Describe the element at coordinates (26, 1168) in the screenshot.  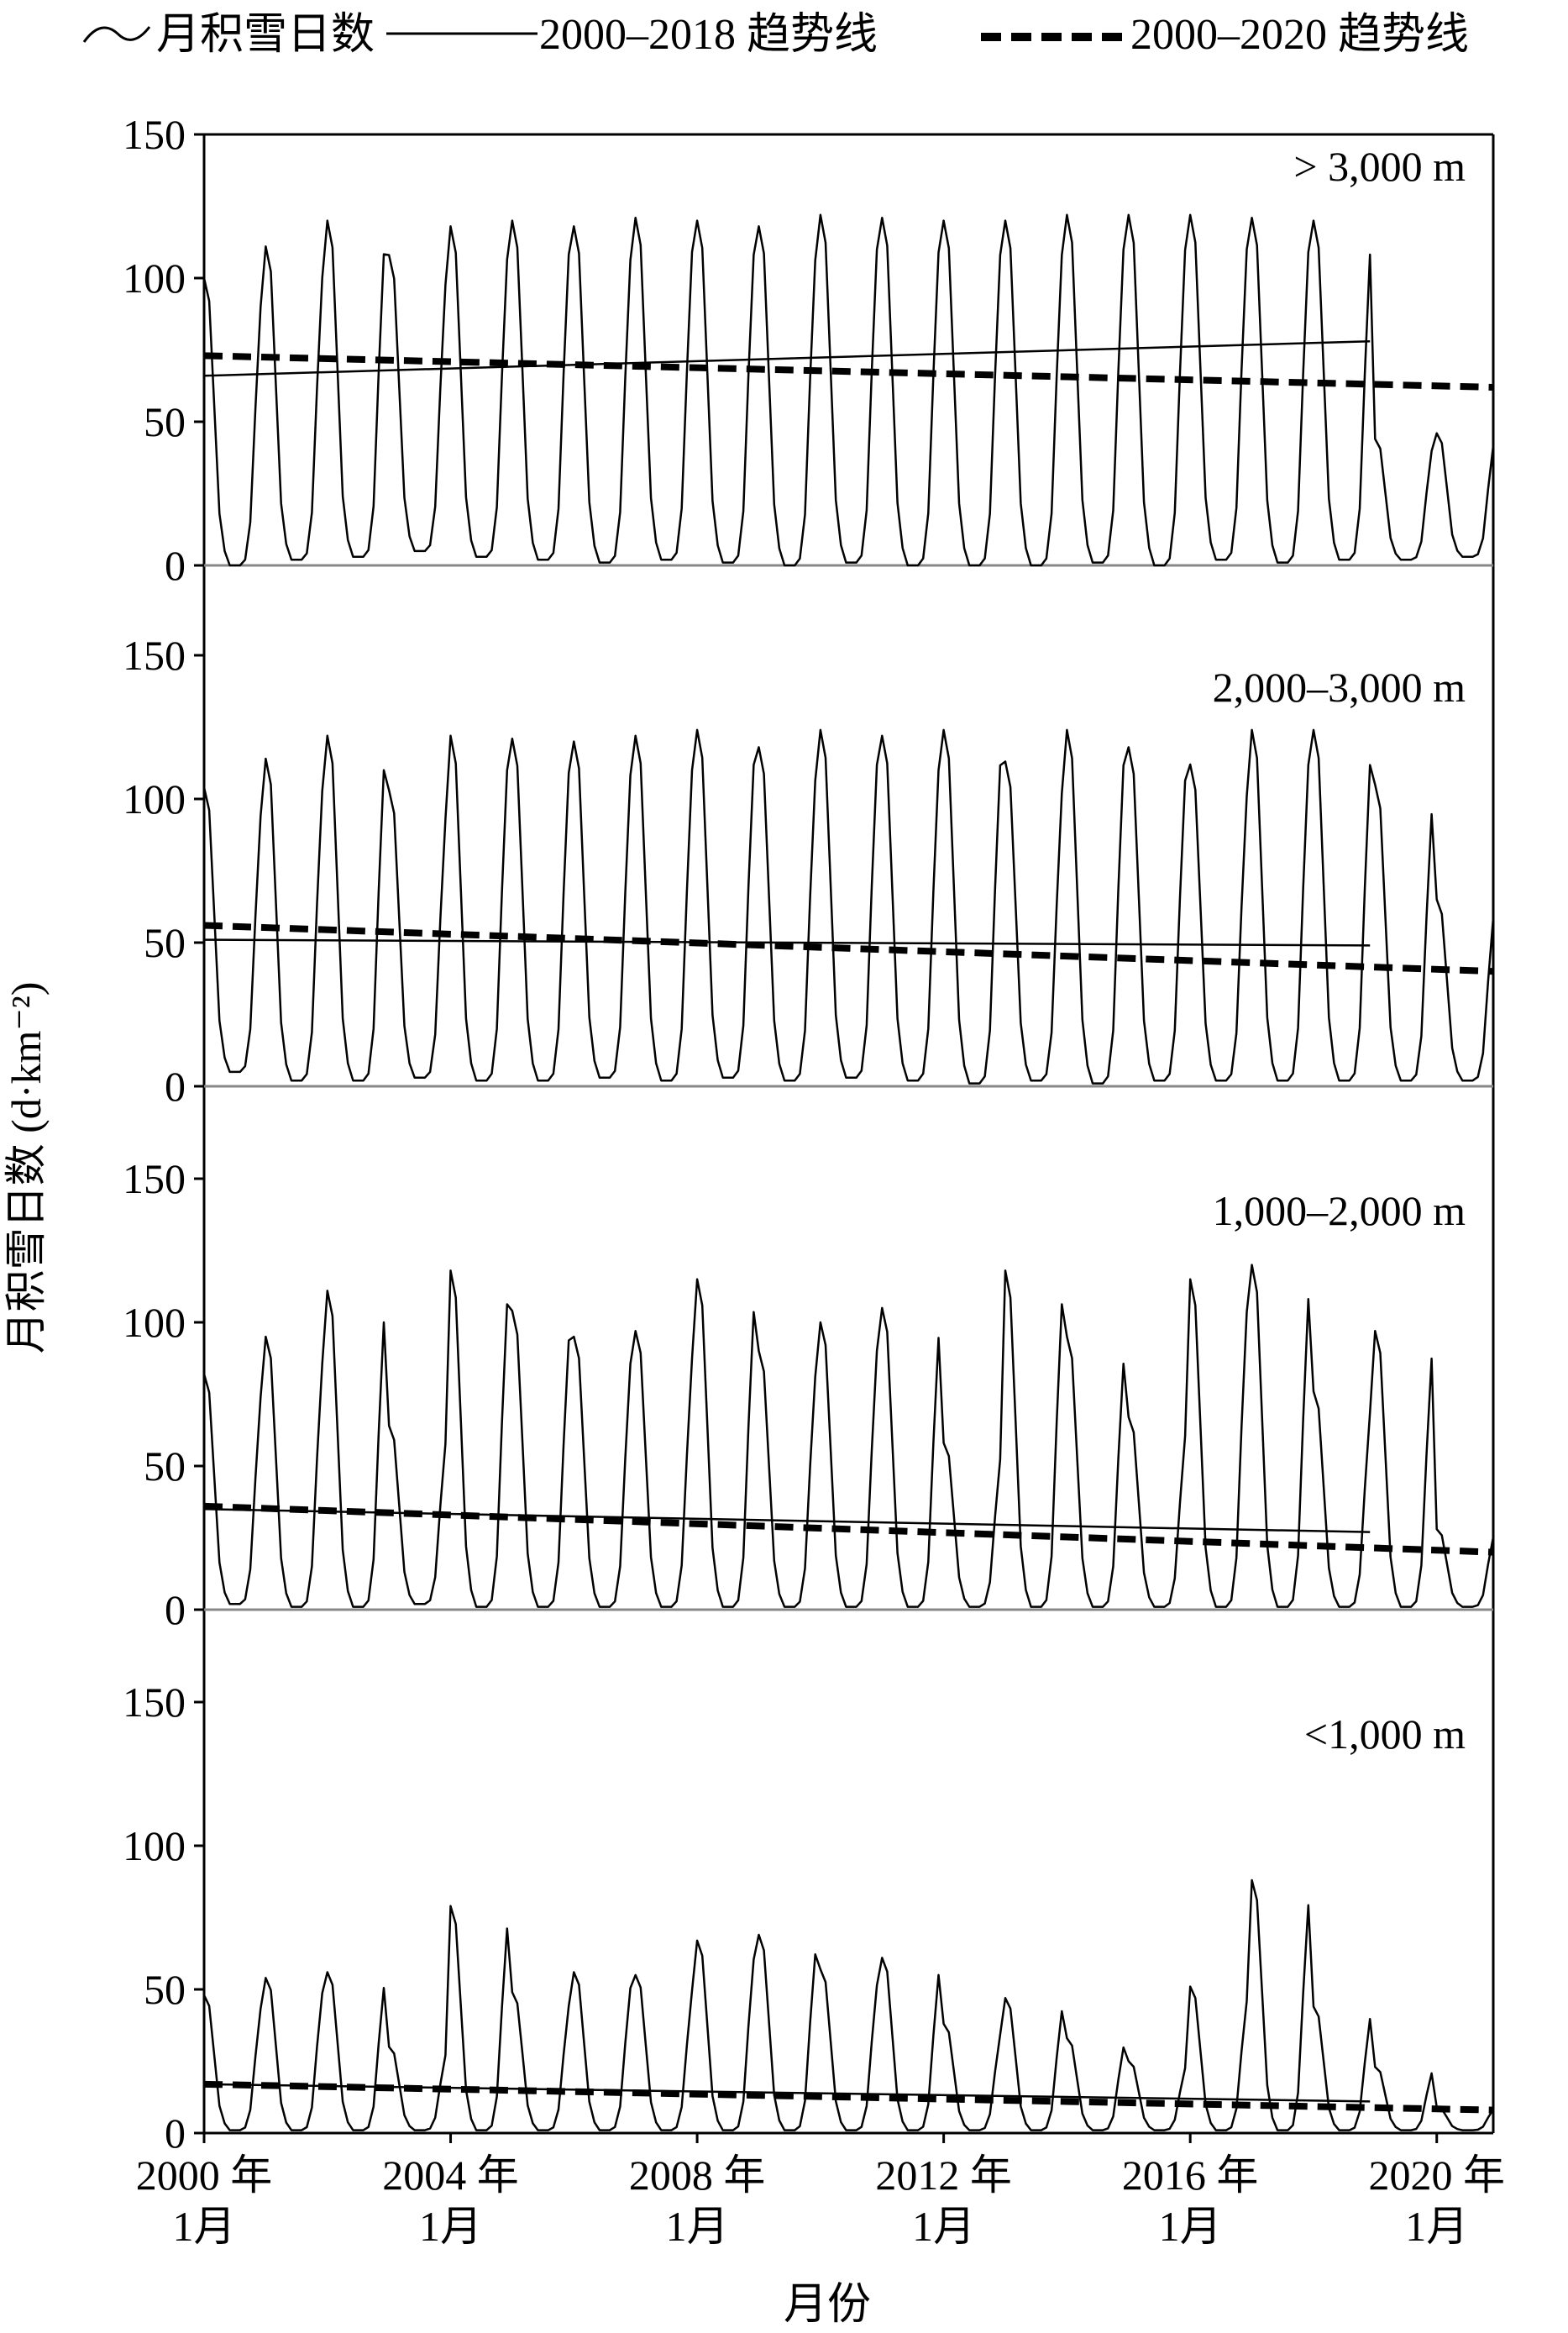
I see `y-axis-title: 月积雪日数 (d·km⁻²)` at that location.